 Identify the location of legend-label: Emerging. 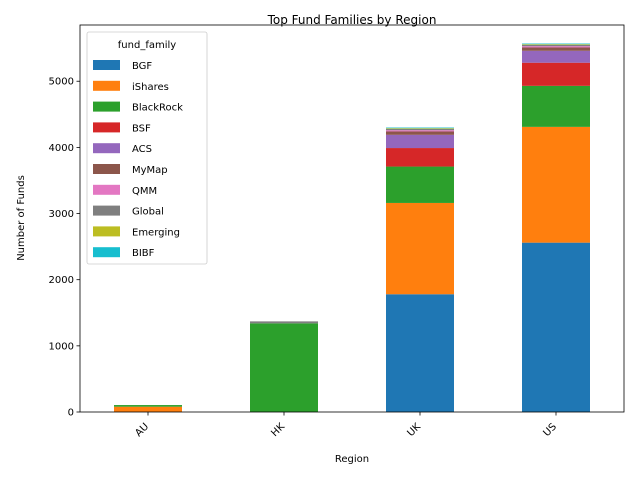
(156, 232).